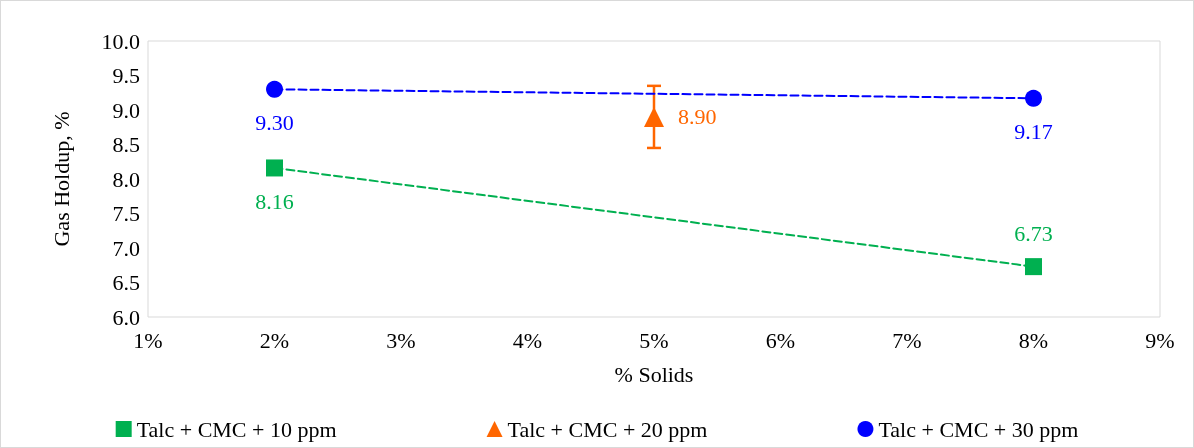 This screenshot has width=1194, height=448. What do you see at coordinates (654, 374) in the screenshot?
I see `x-axis-title: % Solids` at bounding box center [654, 374].